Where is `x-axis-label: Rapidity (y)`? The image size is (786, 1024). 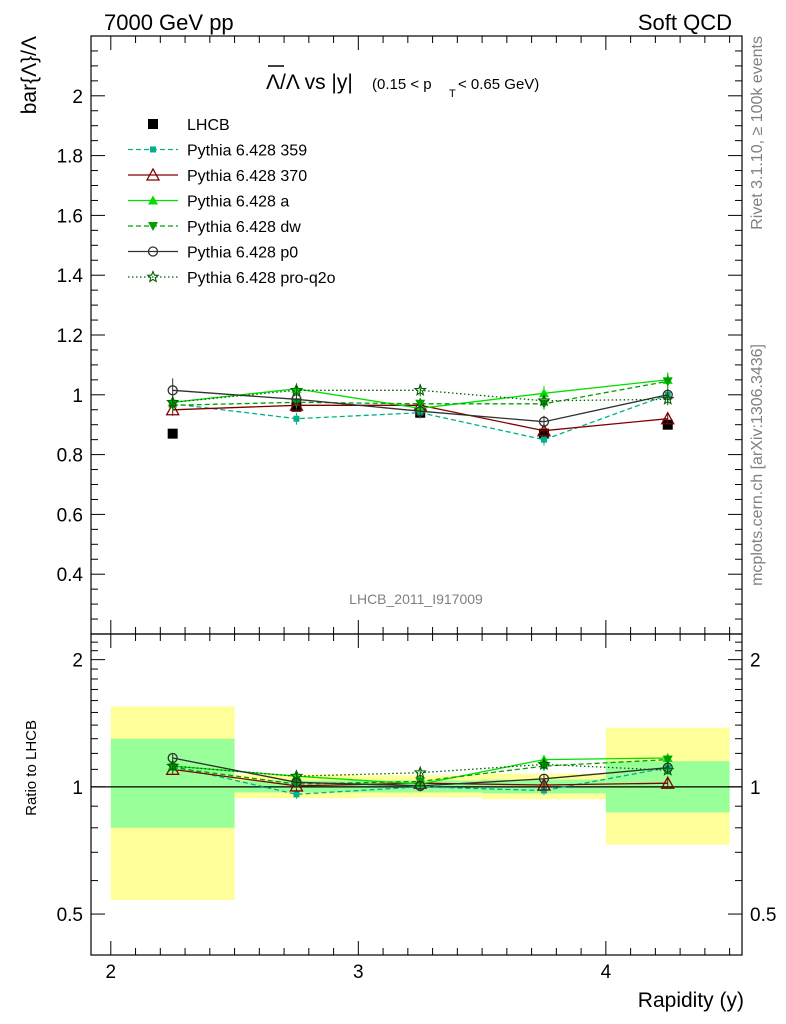 x-axis-label: Rapidity (y) is located at coordinates (691, 1000).